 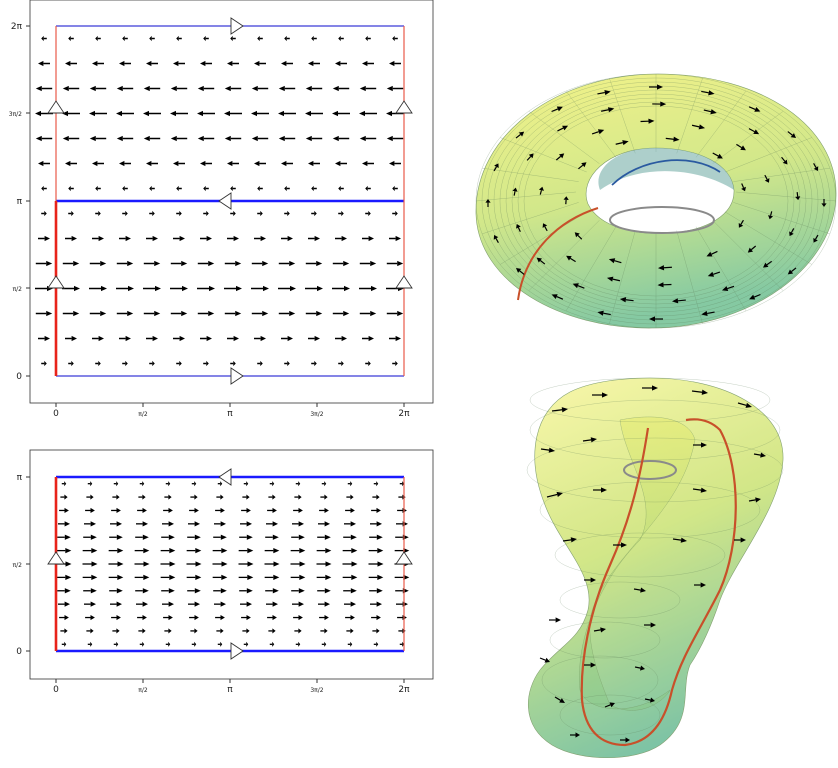 I want to click on bottom-y-ticks: 0 π/2 π, so click(x=21, y=565).